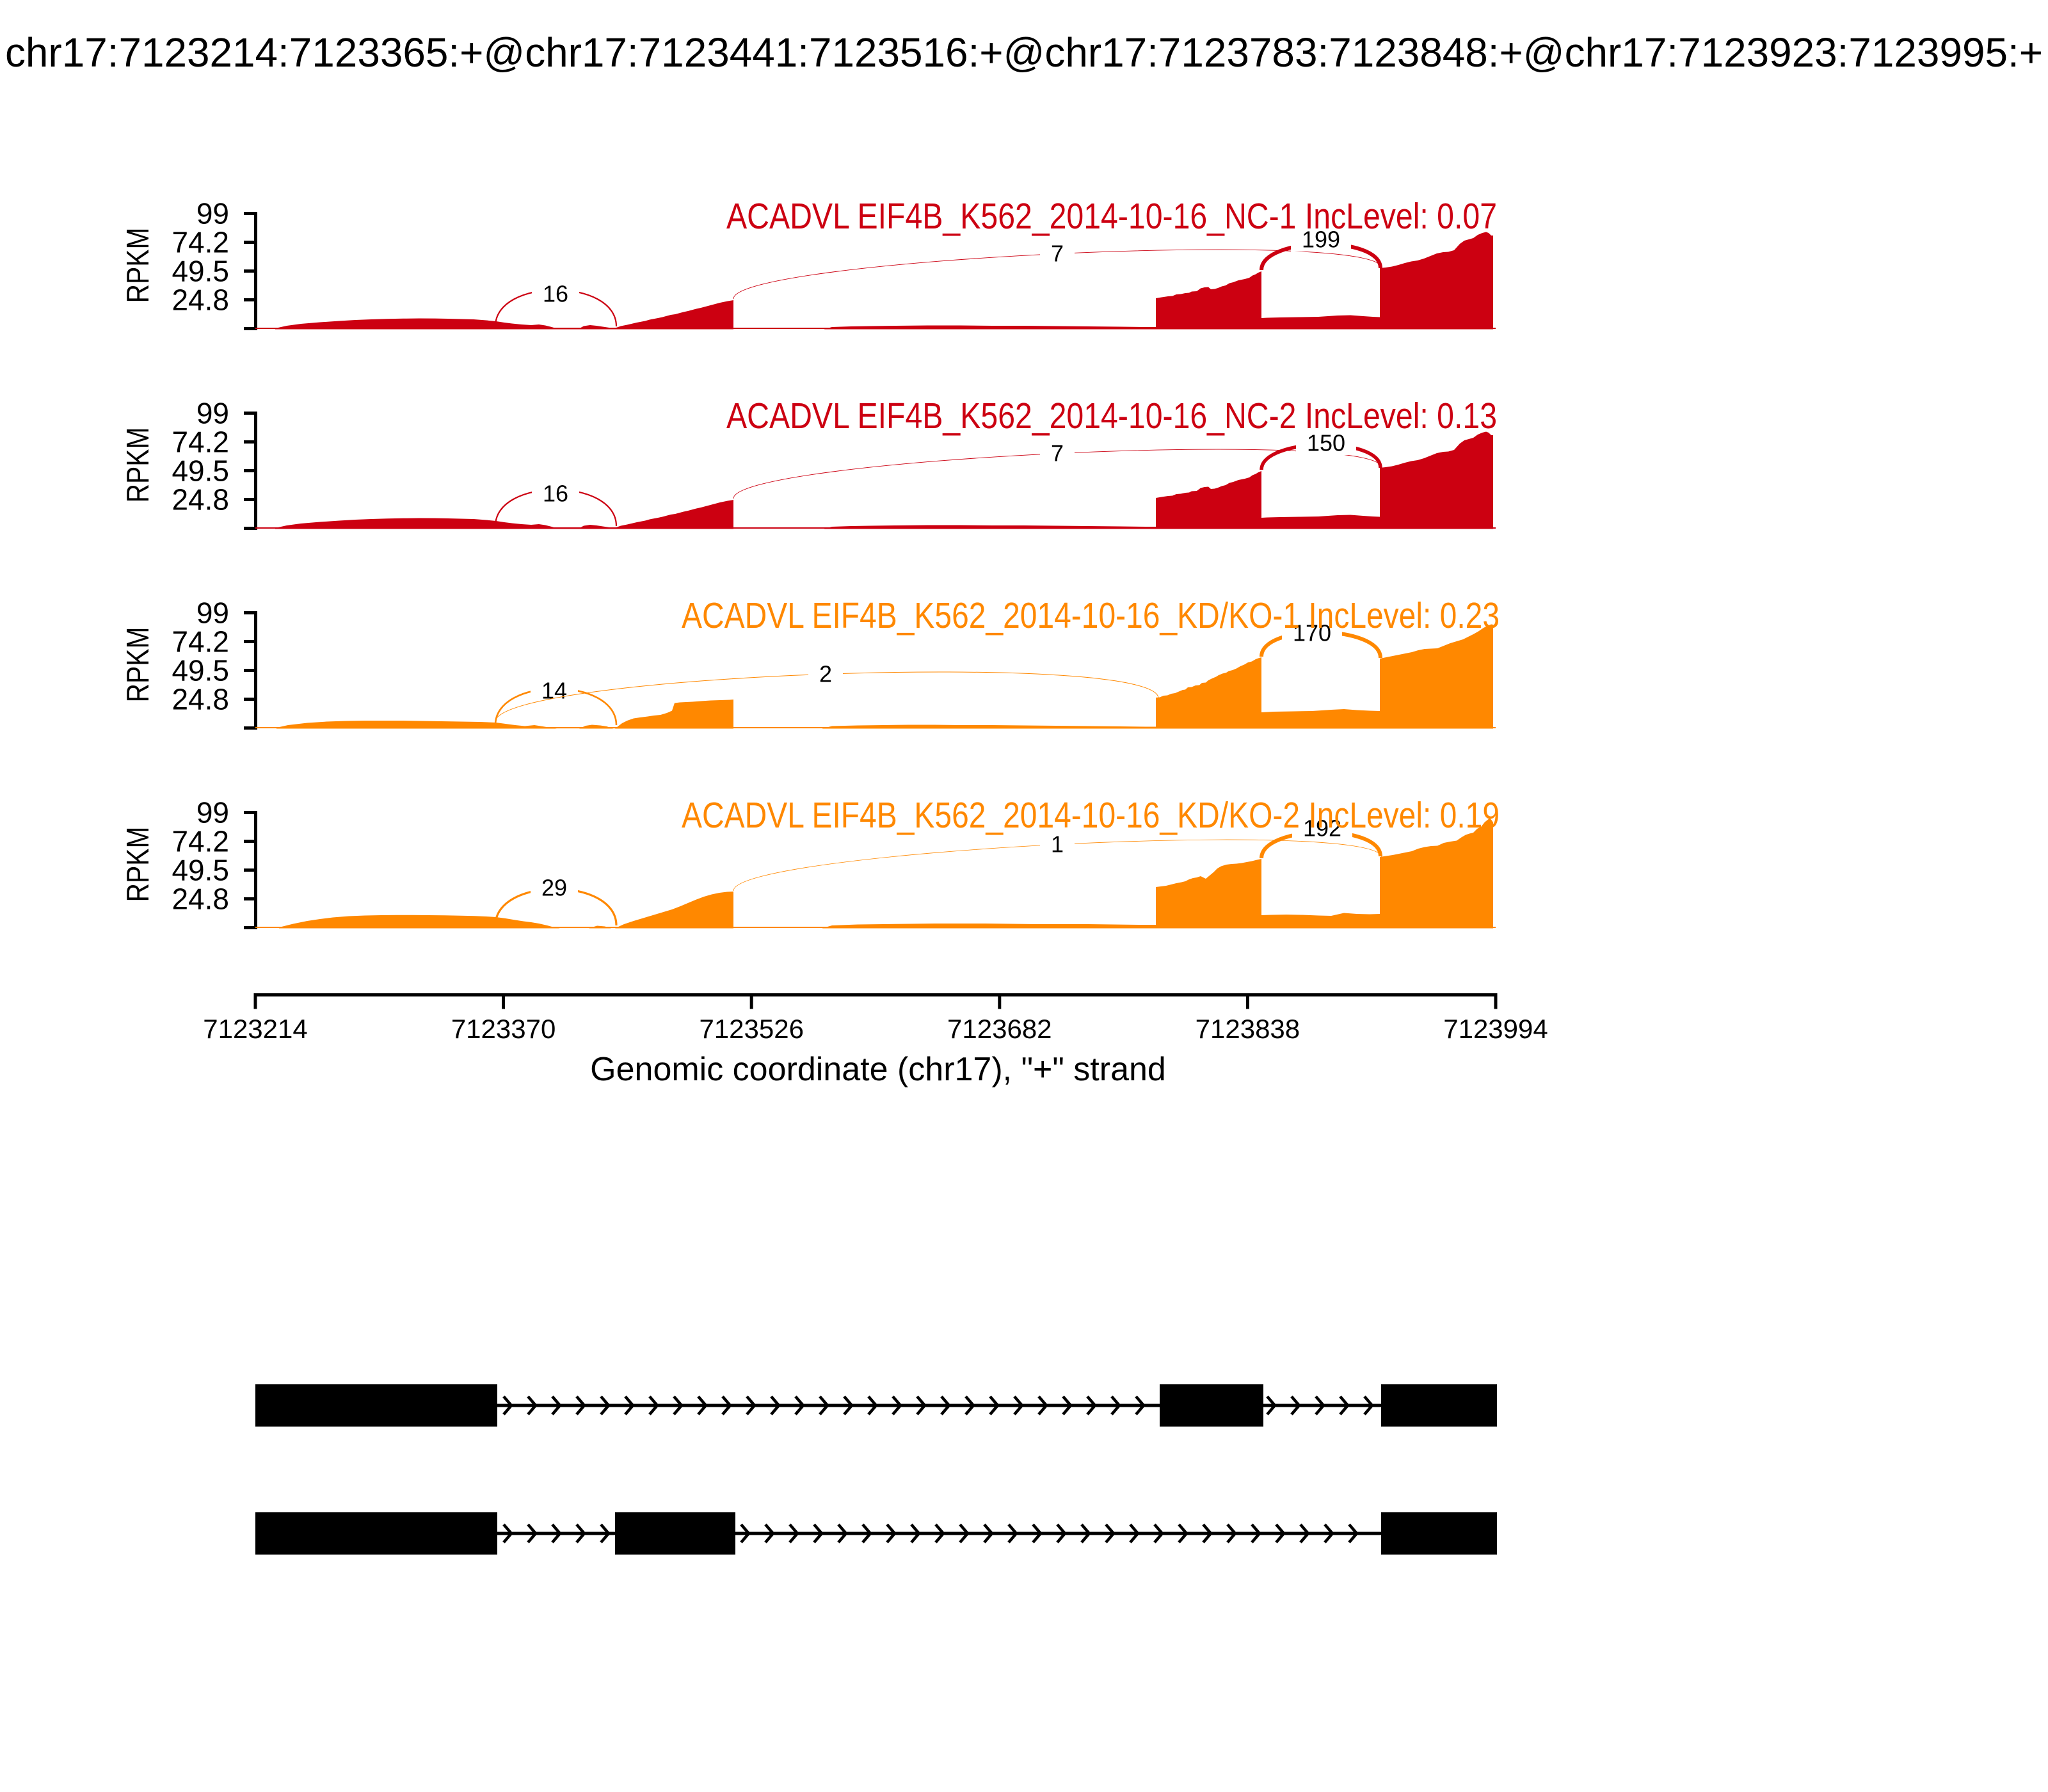 The width and height of the screenshot is (2048, 1792). I want to click on svg-text: 192, so click(1322, 828).